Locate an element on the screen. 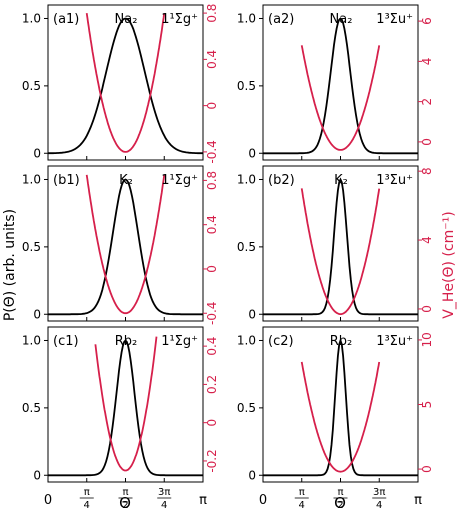  xlabel-right: Θ is located at coordinates (340, 503).